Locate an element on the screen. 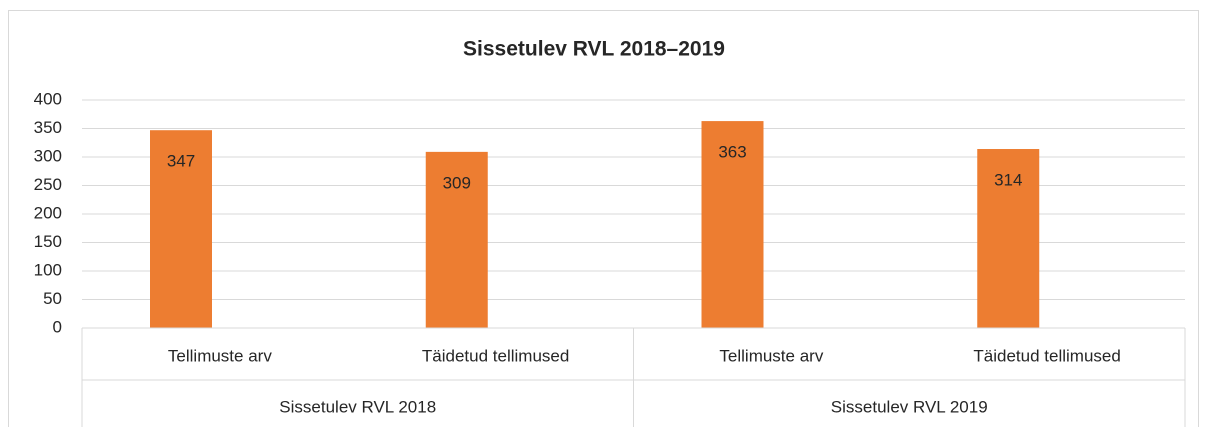 The image size is (1206, 427). y-tick-label: 150 is located at coordinates (48, 241).